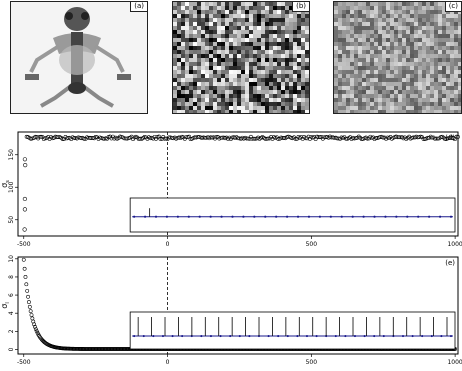 This screenshot has height=371, width=462. What do you see at coordinates (11, 313) in the screenshot?
I see `y-tick-label: 4` at bounding box center [11, 313].